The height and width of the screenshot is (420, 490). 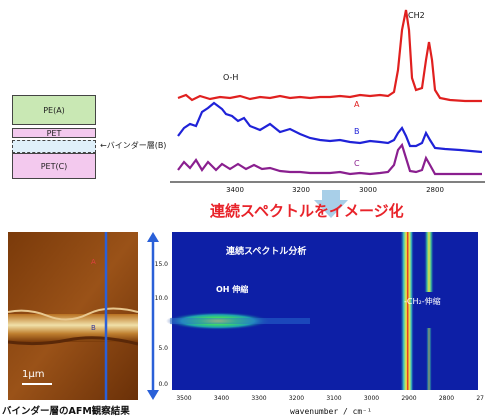 I want to click on series-a-label: A, so click(x=357, y=104).